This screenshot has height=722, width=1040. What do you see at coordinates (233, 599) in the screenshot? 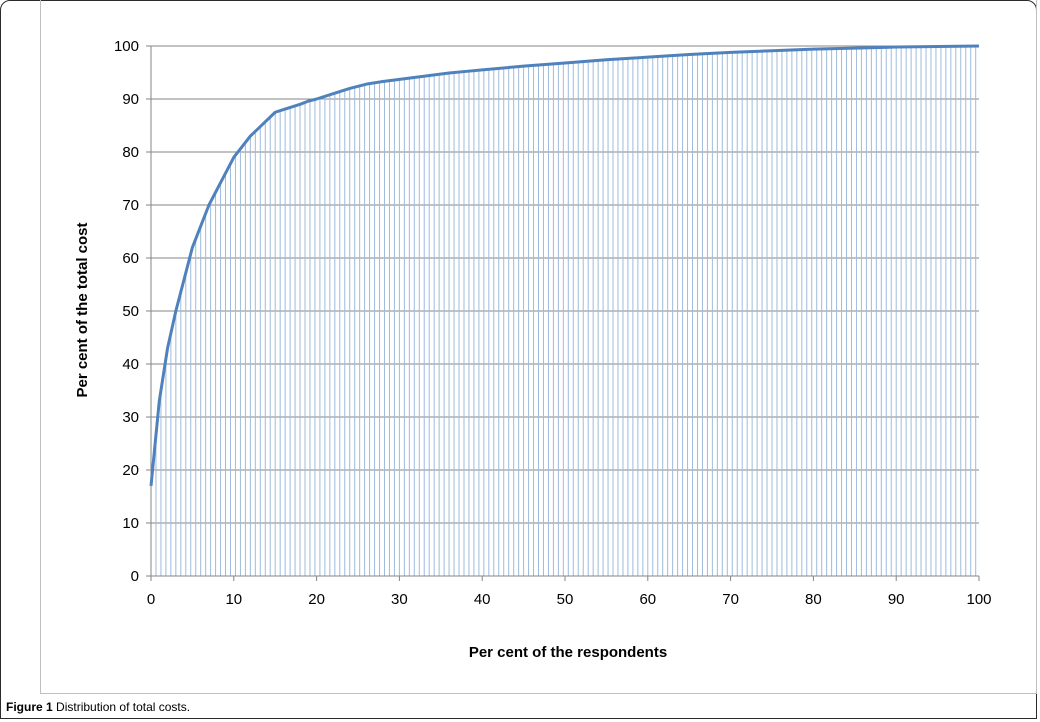
I see `x-tick-label: 10` at bounding box center [233, 599].